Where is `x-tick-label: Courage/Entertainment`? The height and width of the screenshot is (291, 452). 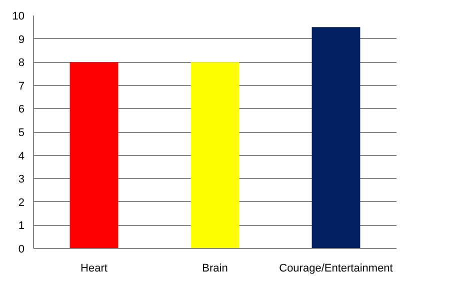 x-tick-label: Courage/Entertainment is located at coordinates (336, 268).